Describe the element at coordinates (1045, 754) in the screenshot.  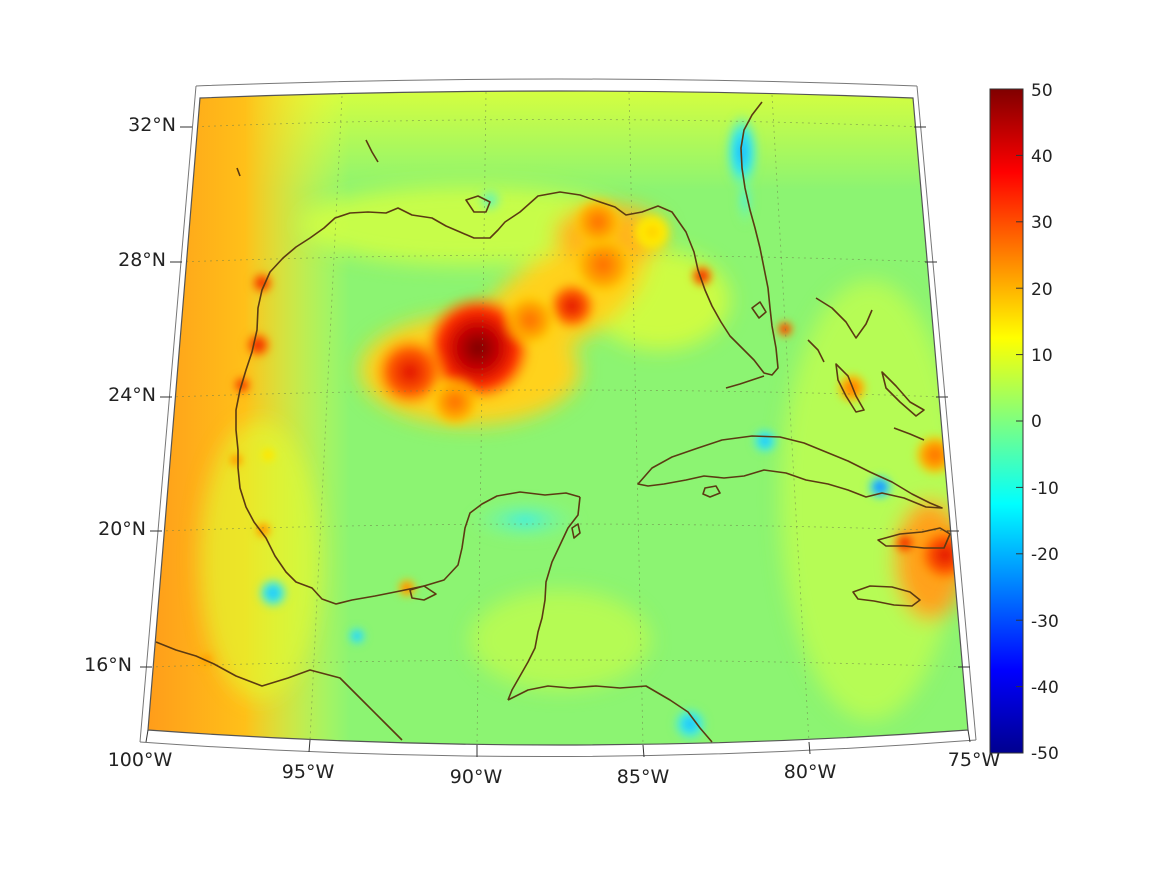
I see `colorbar-label-neg50: -50` at that location.